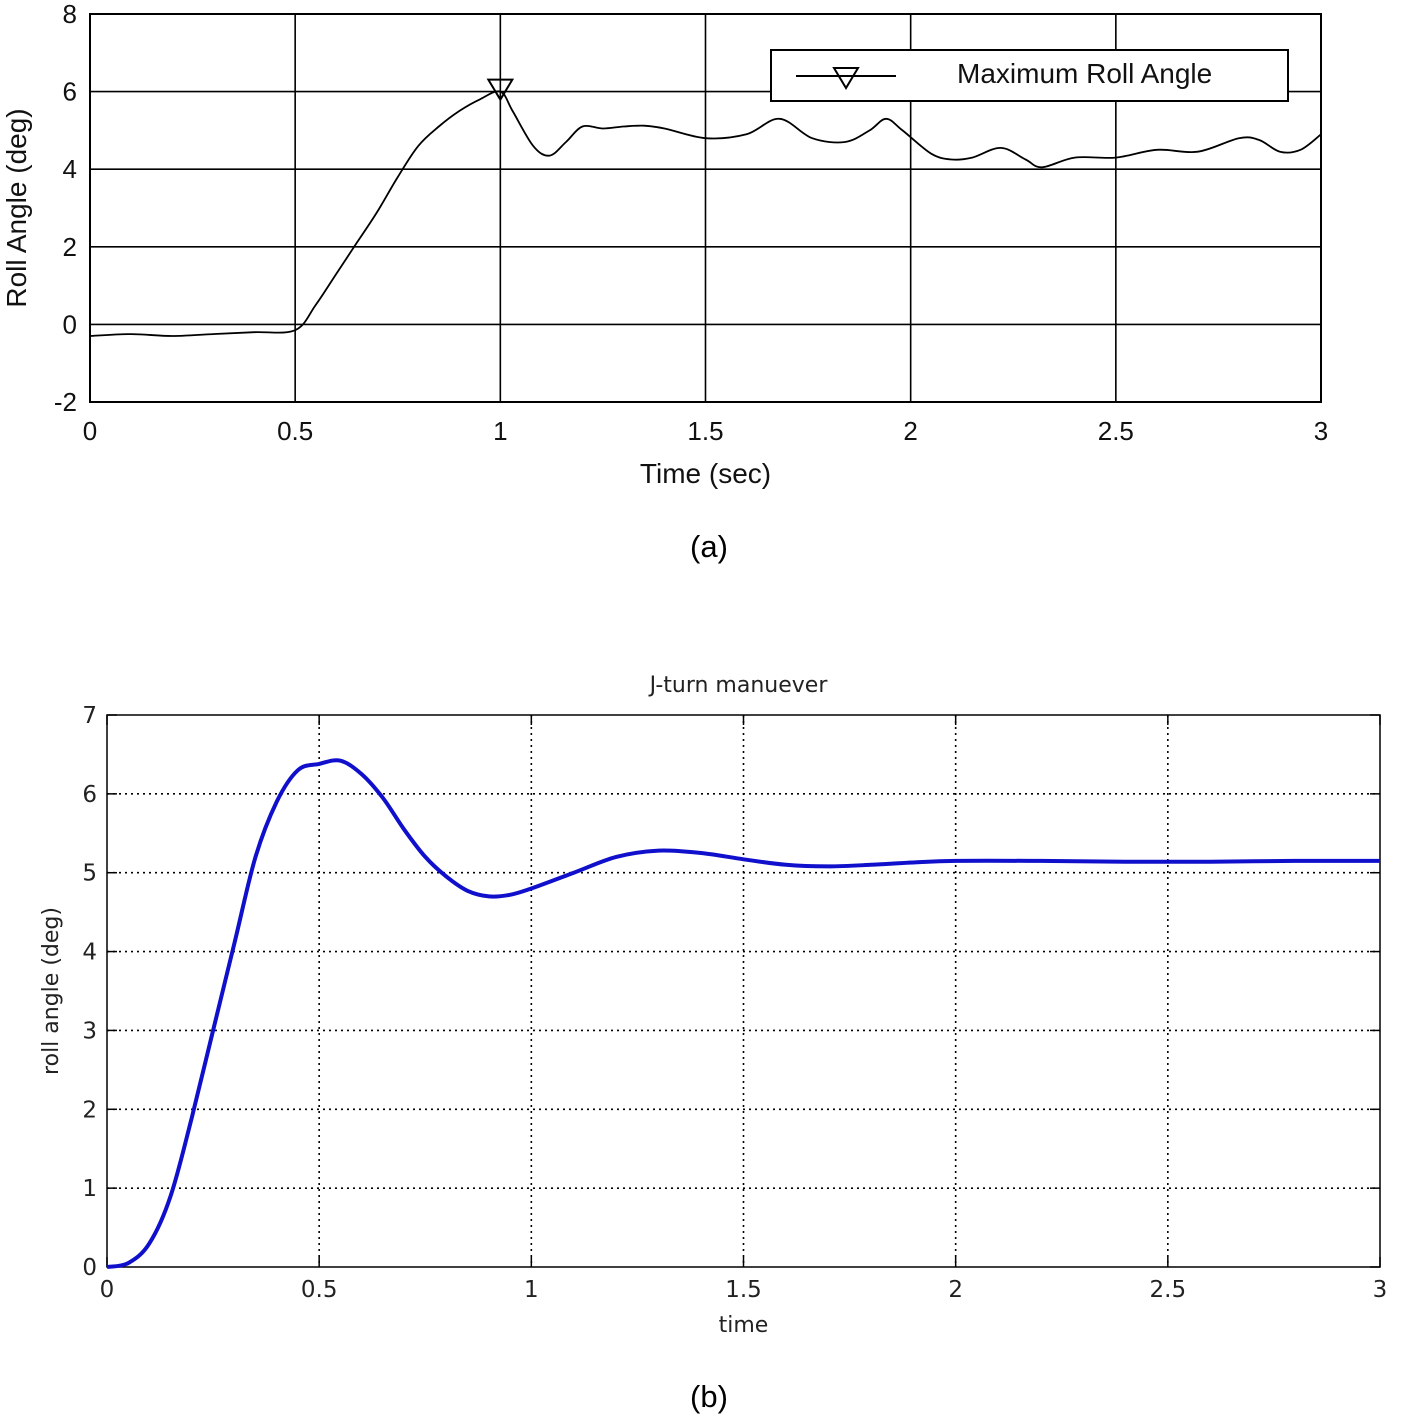  What do you see at coordinates (319, 1290) in the screenshot?
I see `chart-b-x-tick-label: 0.5` at bounding box center [319, 1290].